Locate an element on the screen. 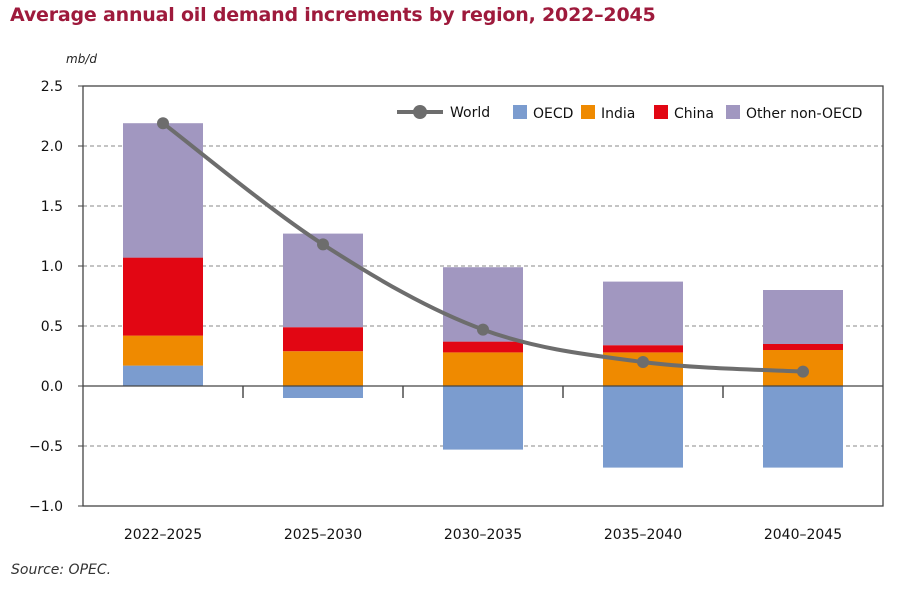 The image size is (908, 597). y-tick-label: 0.5 is located at coordinates (52, 327).